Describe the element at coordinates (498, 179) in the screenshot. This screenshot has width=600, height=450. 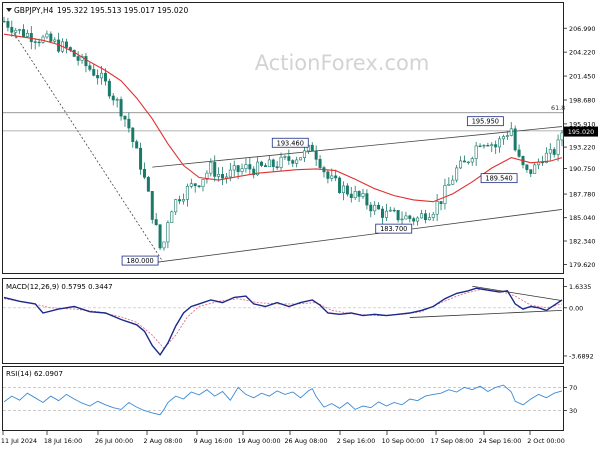
I see `price-label-text: 189.540` at that location.